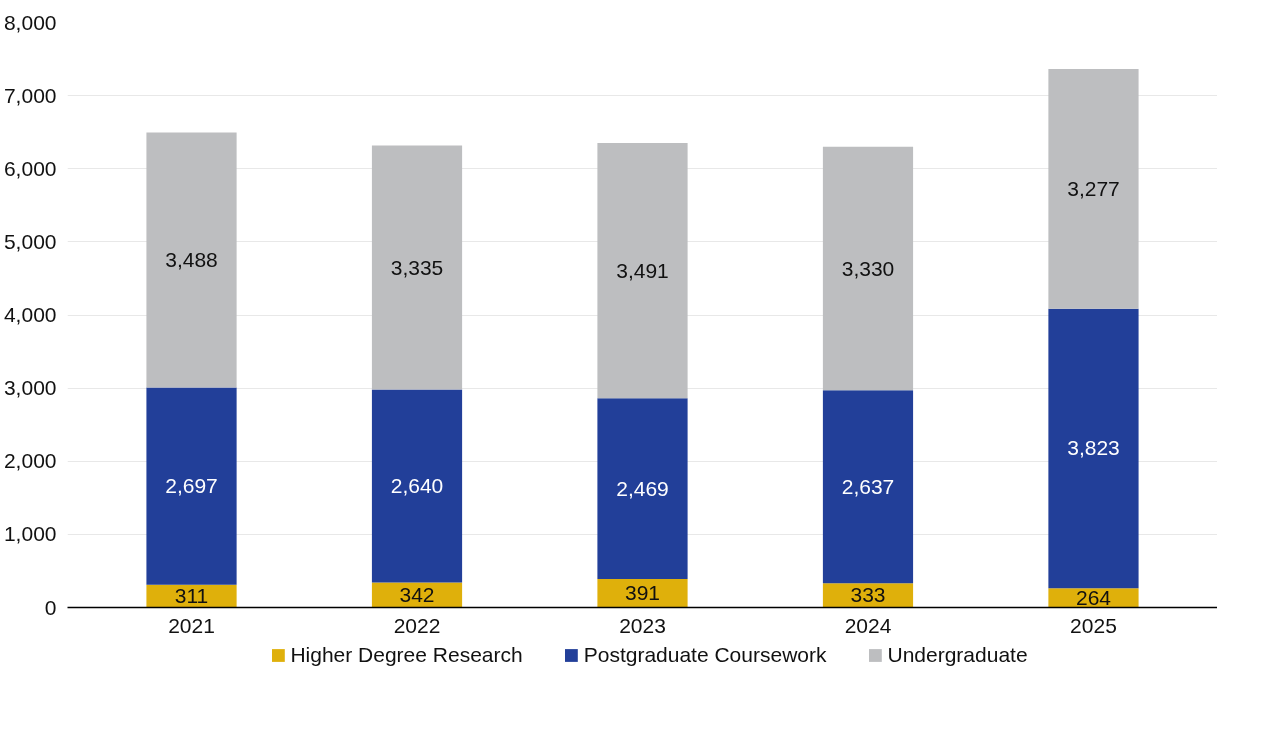  Describe the element at coordinates (868, 595) in the screenshot. I see `data-label: 333` at that location.